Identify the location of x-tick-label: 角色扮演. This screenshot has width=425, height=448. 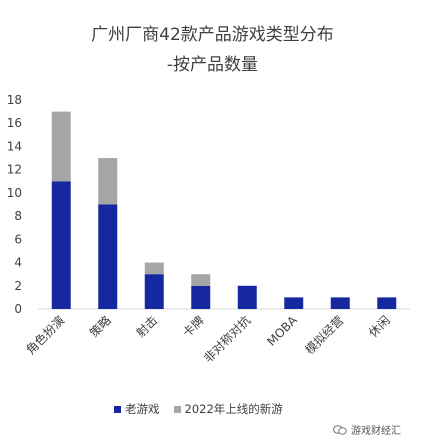
(45, 335).